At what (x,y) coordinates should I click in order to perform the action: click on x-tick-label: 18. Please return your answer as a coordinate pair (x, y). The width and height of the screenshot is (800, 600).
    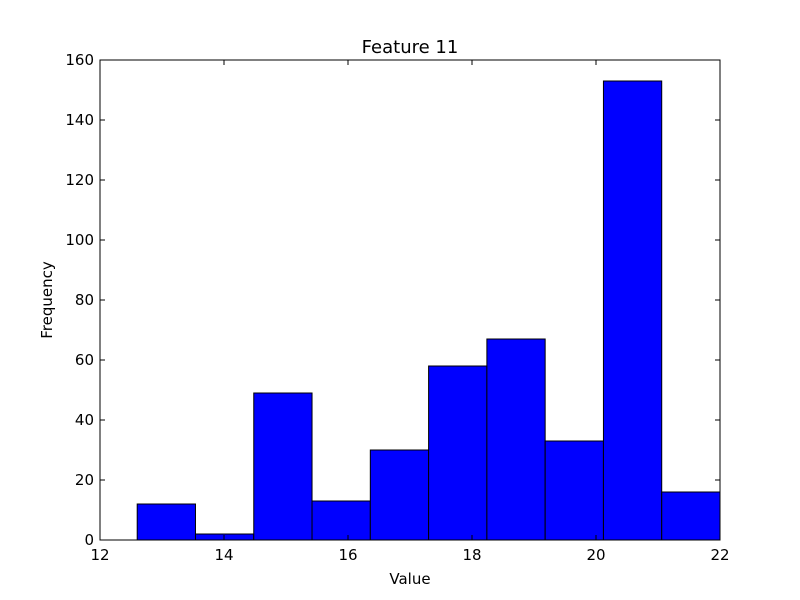
    Looking at the image, I should click on (471, 555).